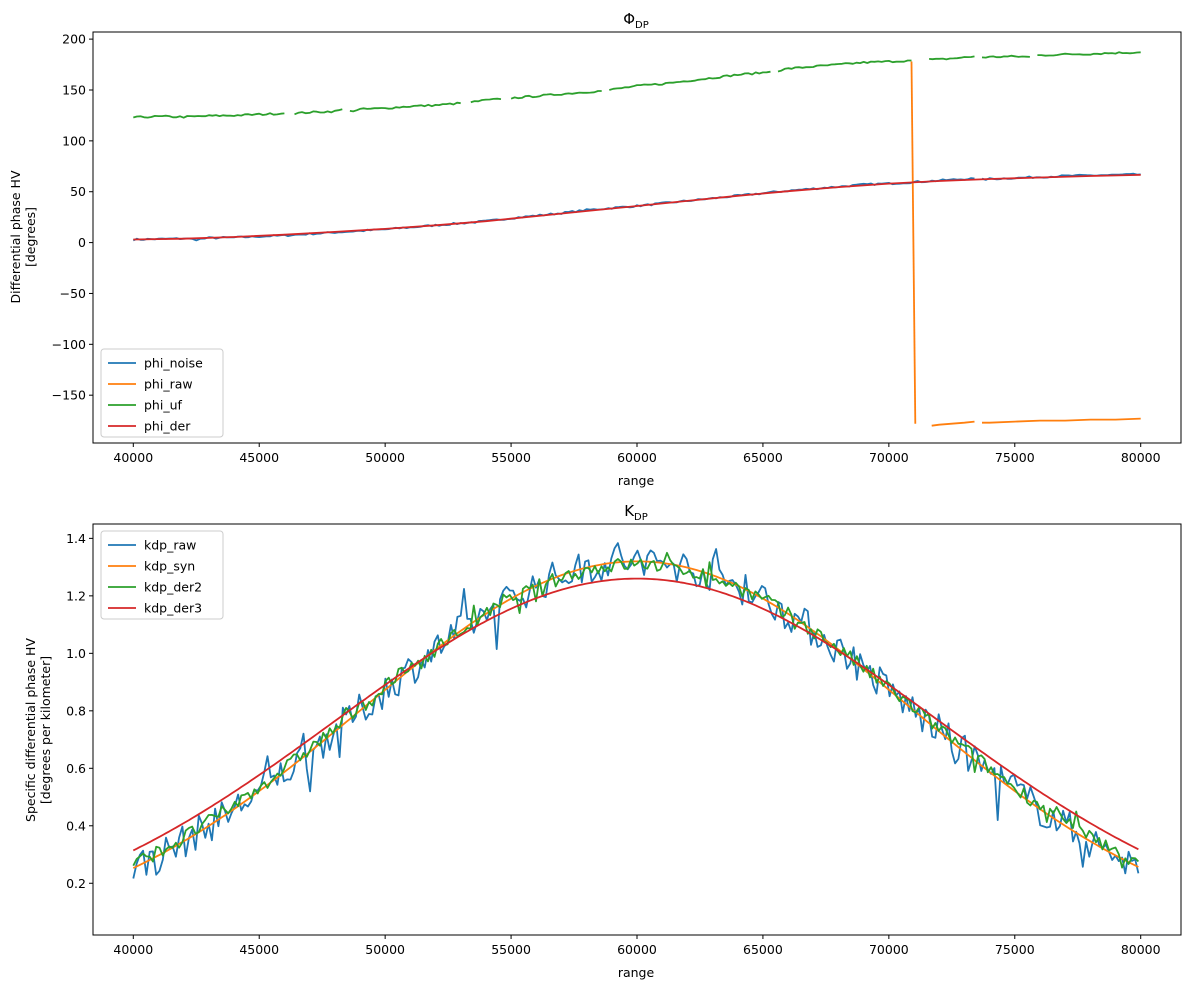  What do you see at coordinates (173, 608) in the screenshot?
I see `legend-label: kdp_der3` at bounding box center [173, 608].